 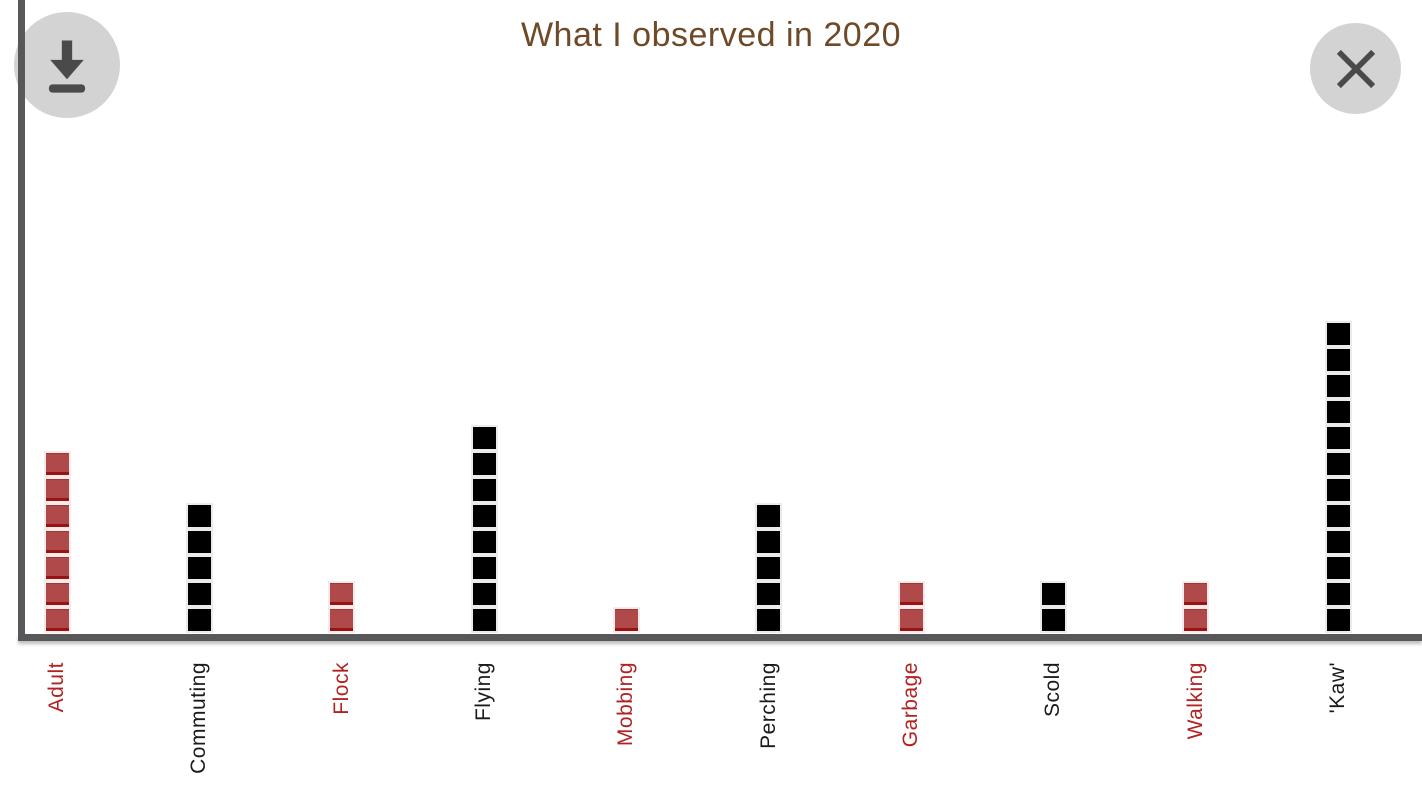 What do you see at coordinates (1338, 688) in the screenshot?
I see `x-axis-label: 'Kaw'` at bounding box center [1338, 688].